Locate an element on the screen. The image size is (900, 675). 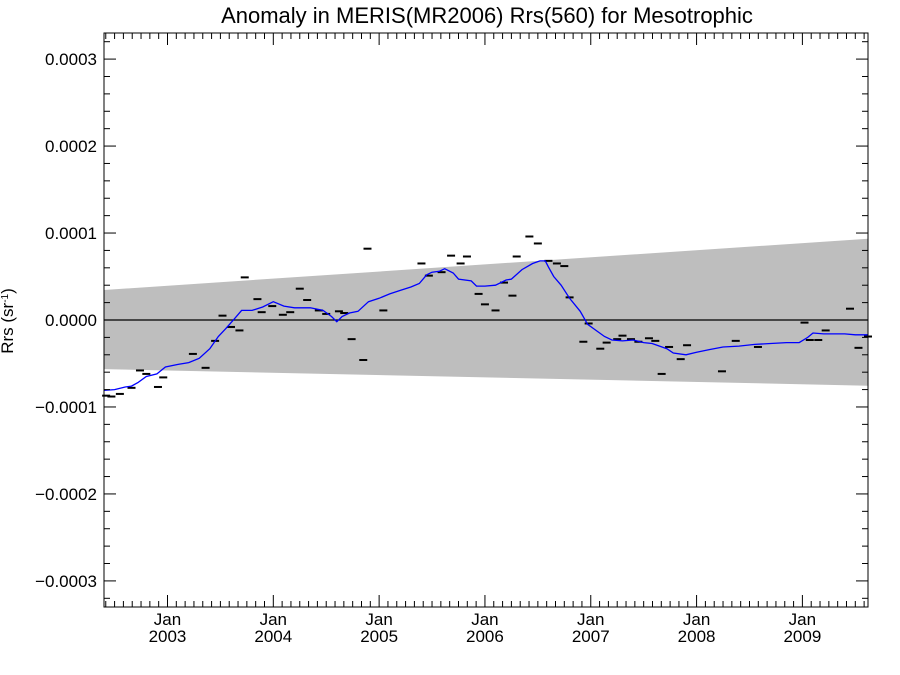
y-tick-label: −0.0001 is located at coordinates (66, 407).